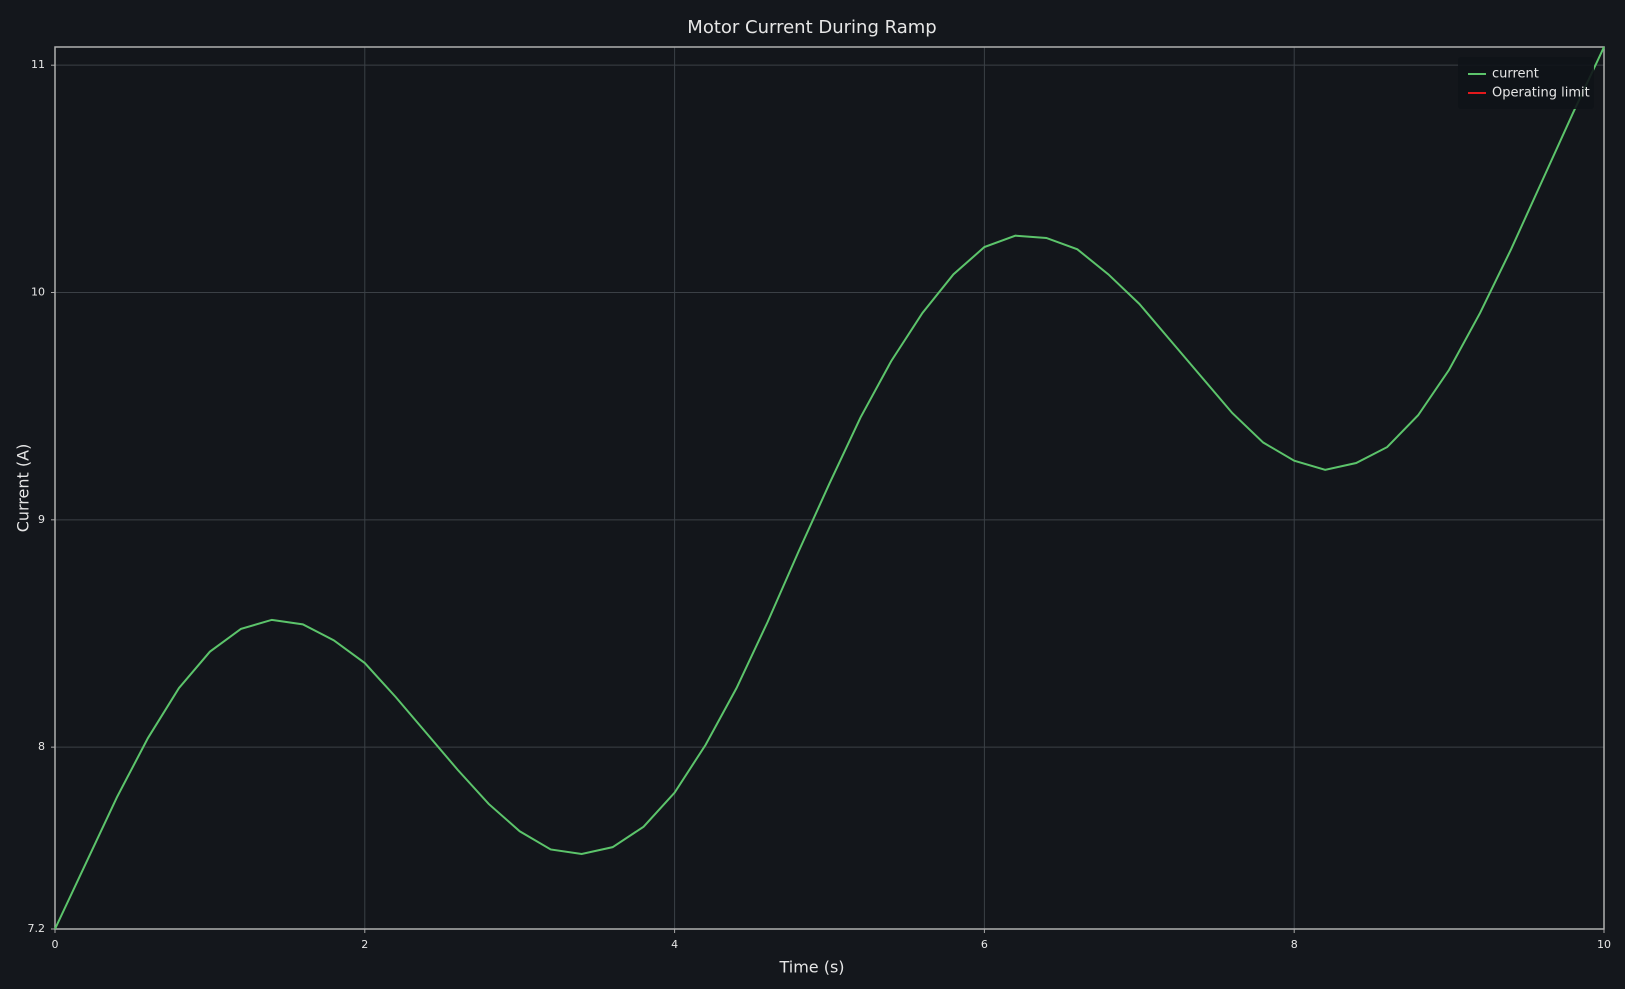 The width and height of the screenshot is (1625, 989). I want to click on chart-title: Motor Current During Ramp, so click(811, 27).